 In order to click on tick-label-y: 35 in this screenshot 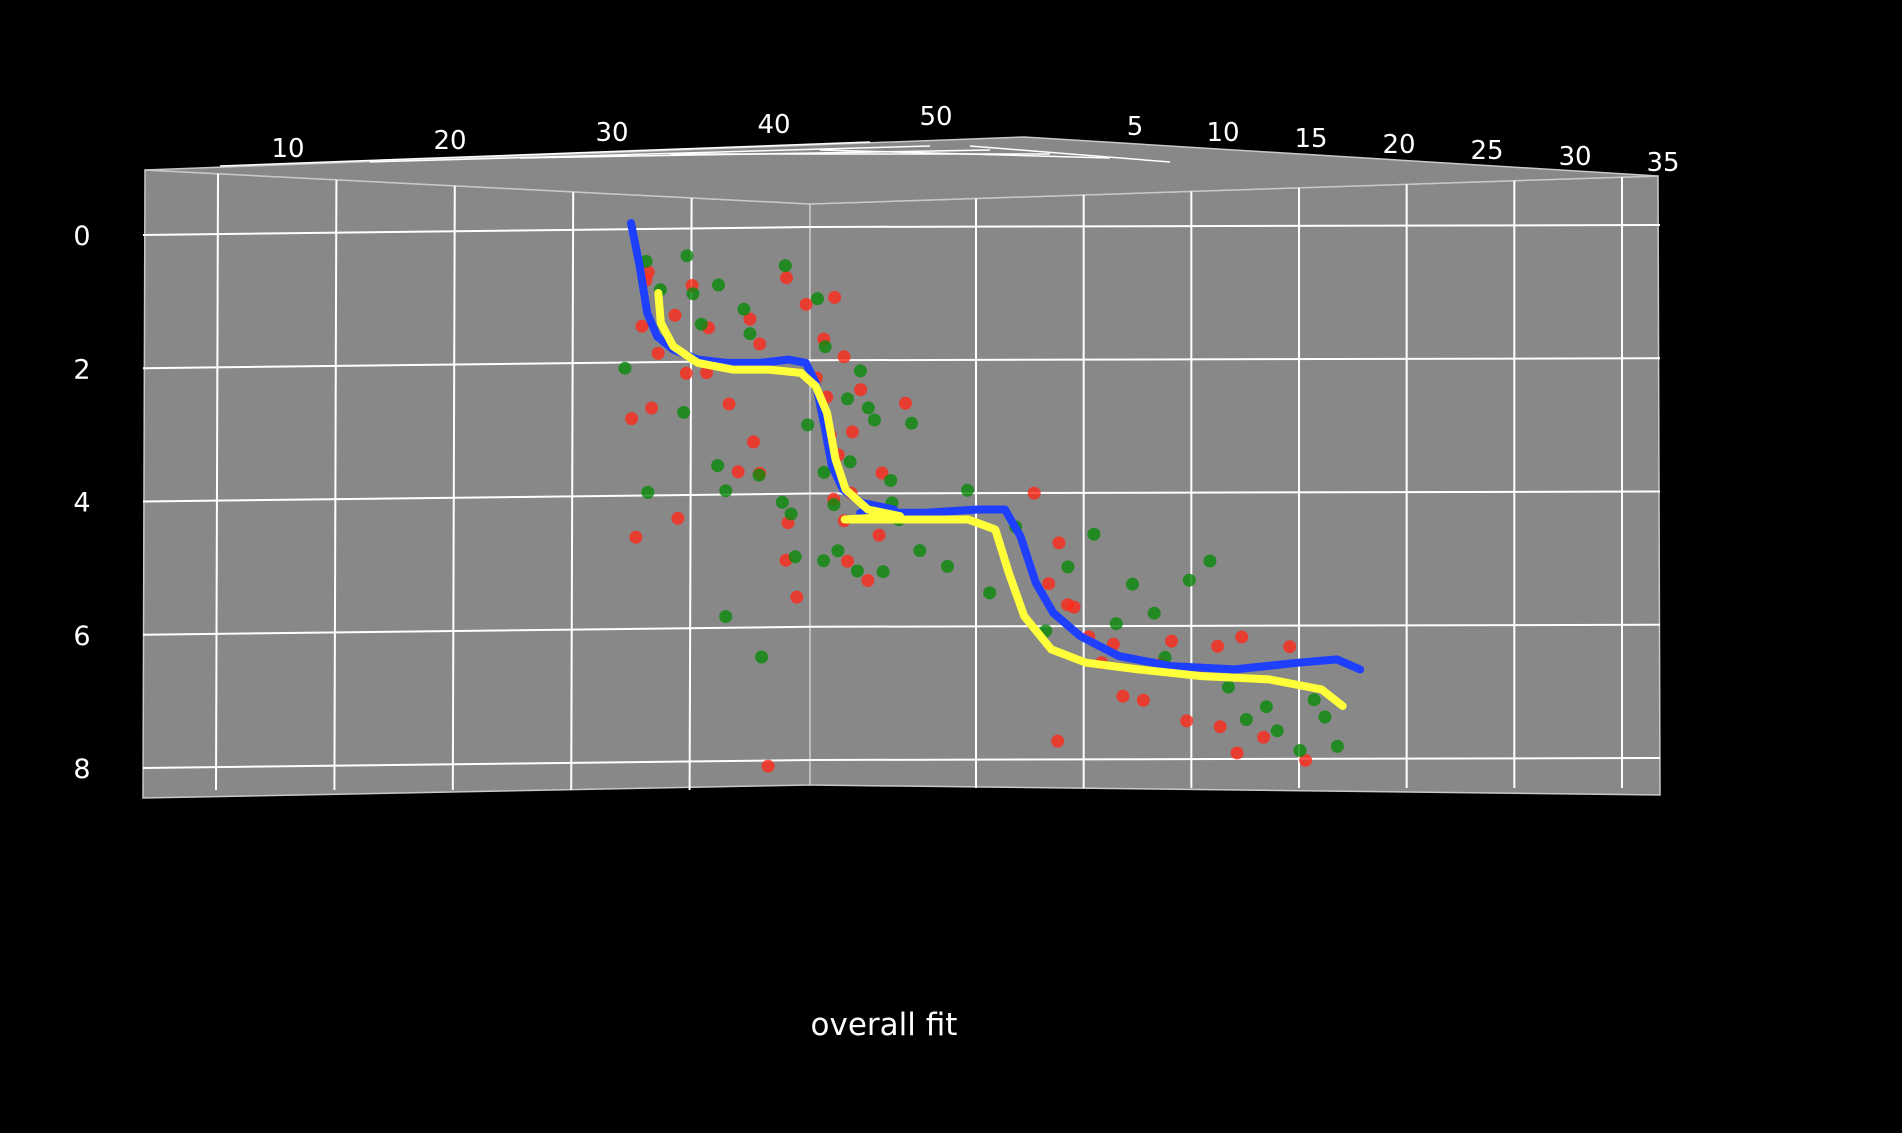, I will do `click(1662, 163)`.